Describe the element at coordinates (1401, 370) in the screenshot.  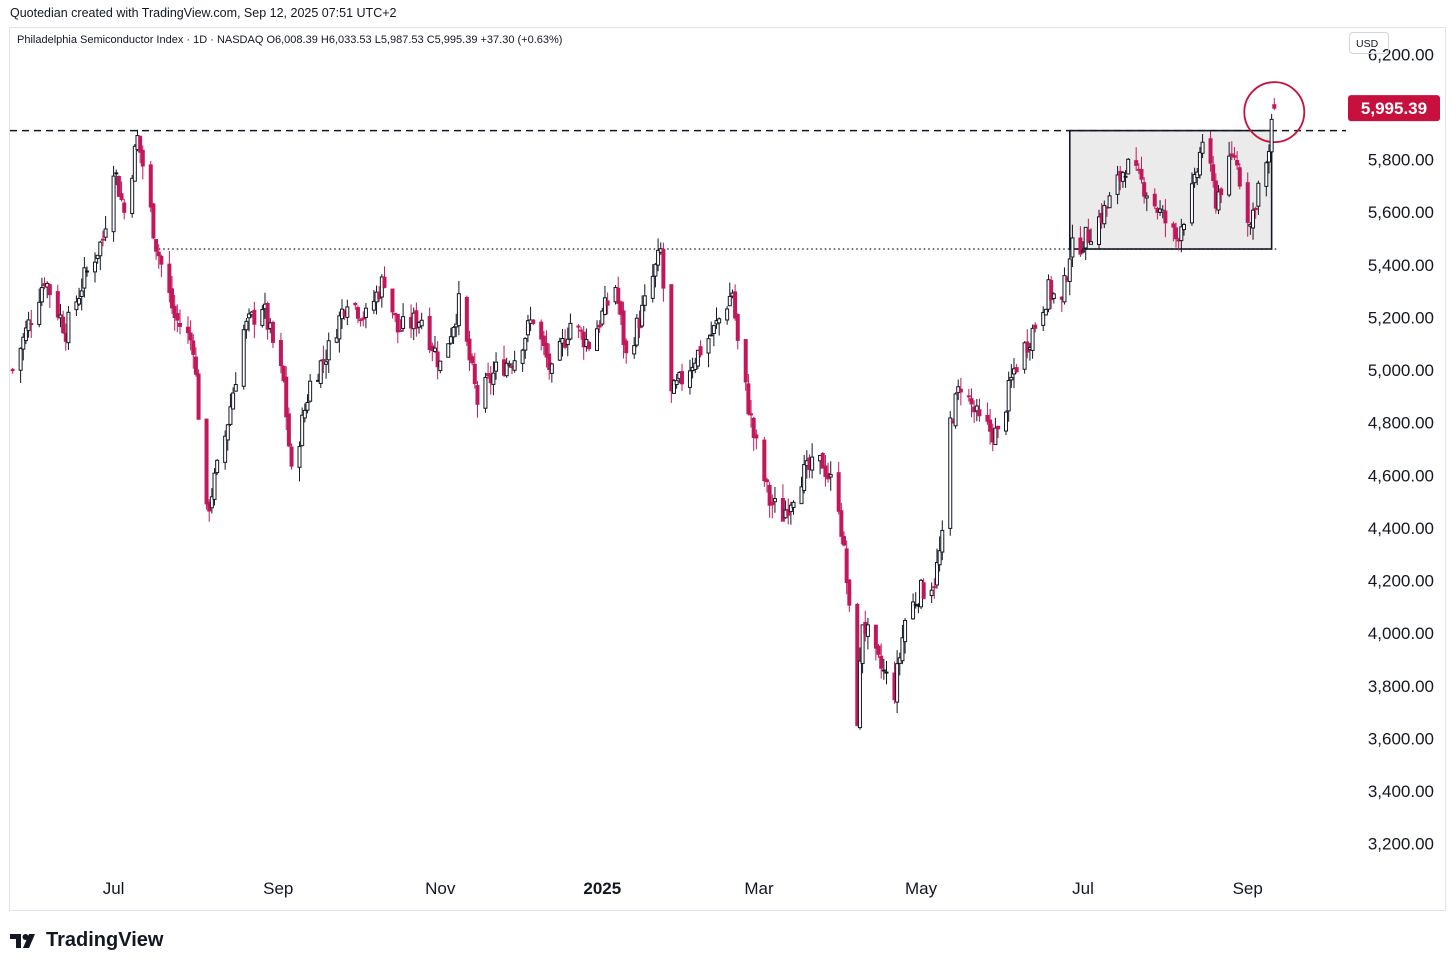
I see `y-tick-label: 5,000.00` at that location.